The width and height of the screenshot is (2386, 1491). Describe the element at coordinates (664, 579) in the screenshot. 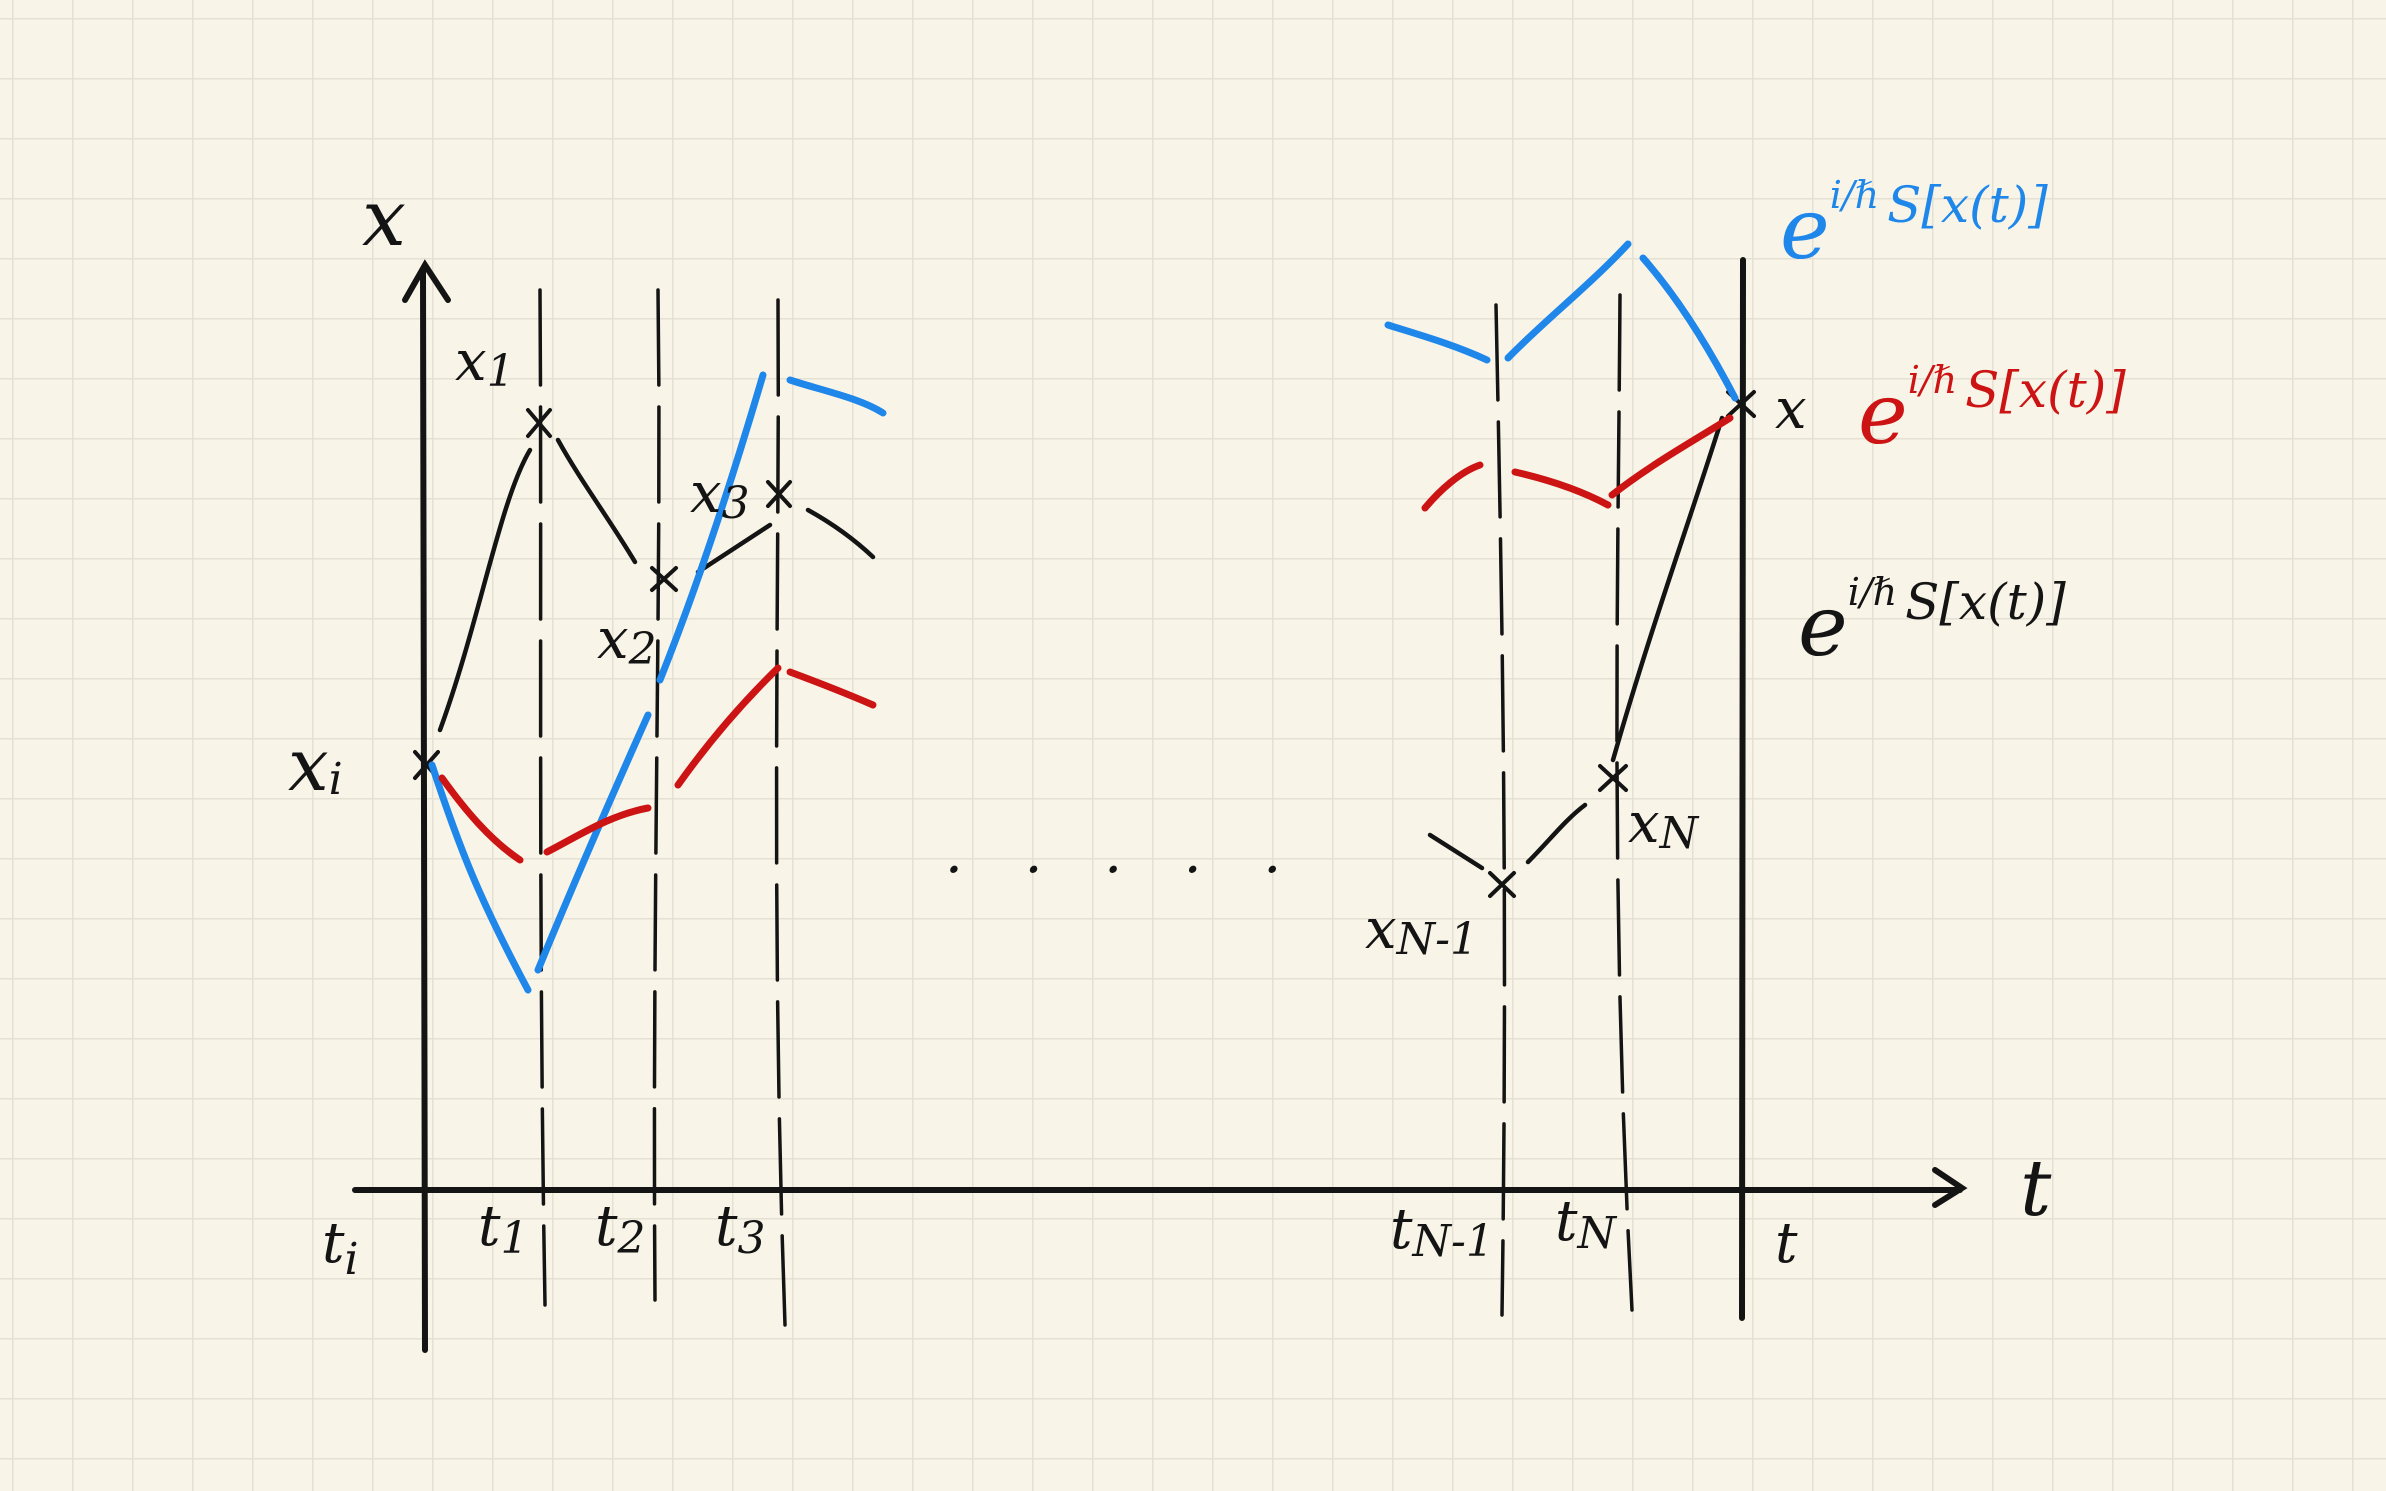

I see `x2-marker` at that location.